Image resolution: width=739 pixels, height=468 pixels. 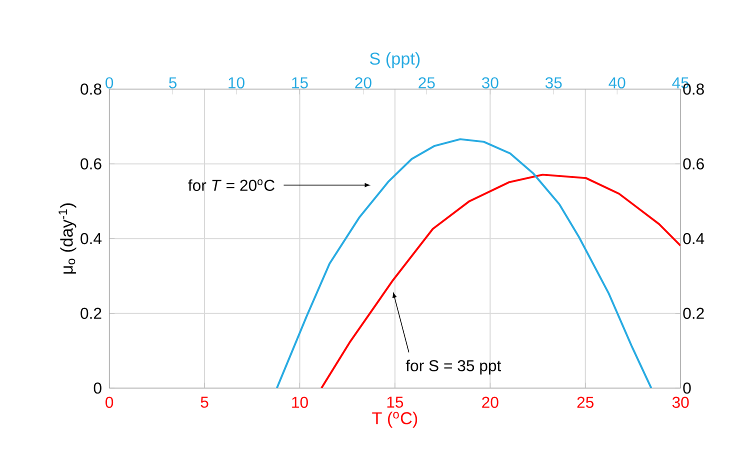 I want to click on y-tick-label: 0.6, so click(x=91, y=164).